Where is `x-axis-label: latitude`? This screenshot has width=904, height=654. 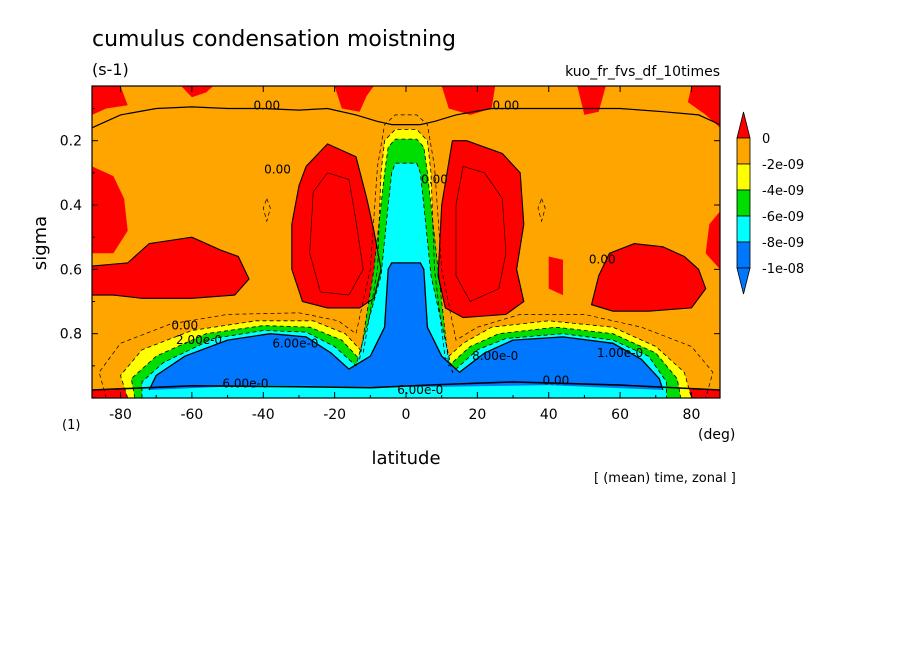
x-axis-label: latitude is located at coordinates (405, 458).